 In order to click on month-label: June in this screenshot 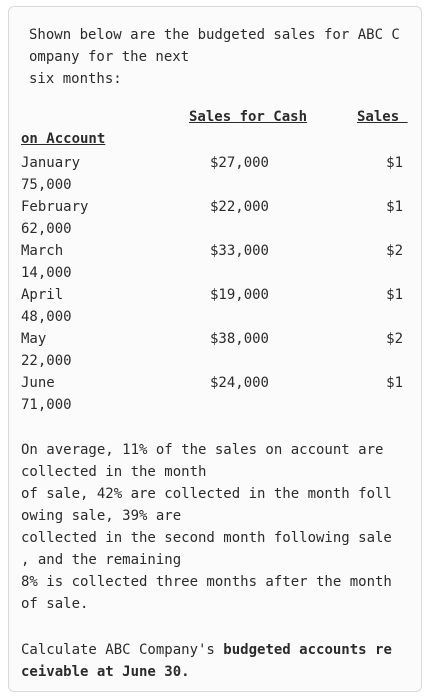, I will do `click(38, 383)`.